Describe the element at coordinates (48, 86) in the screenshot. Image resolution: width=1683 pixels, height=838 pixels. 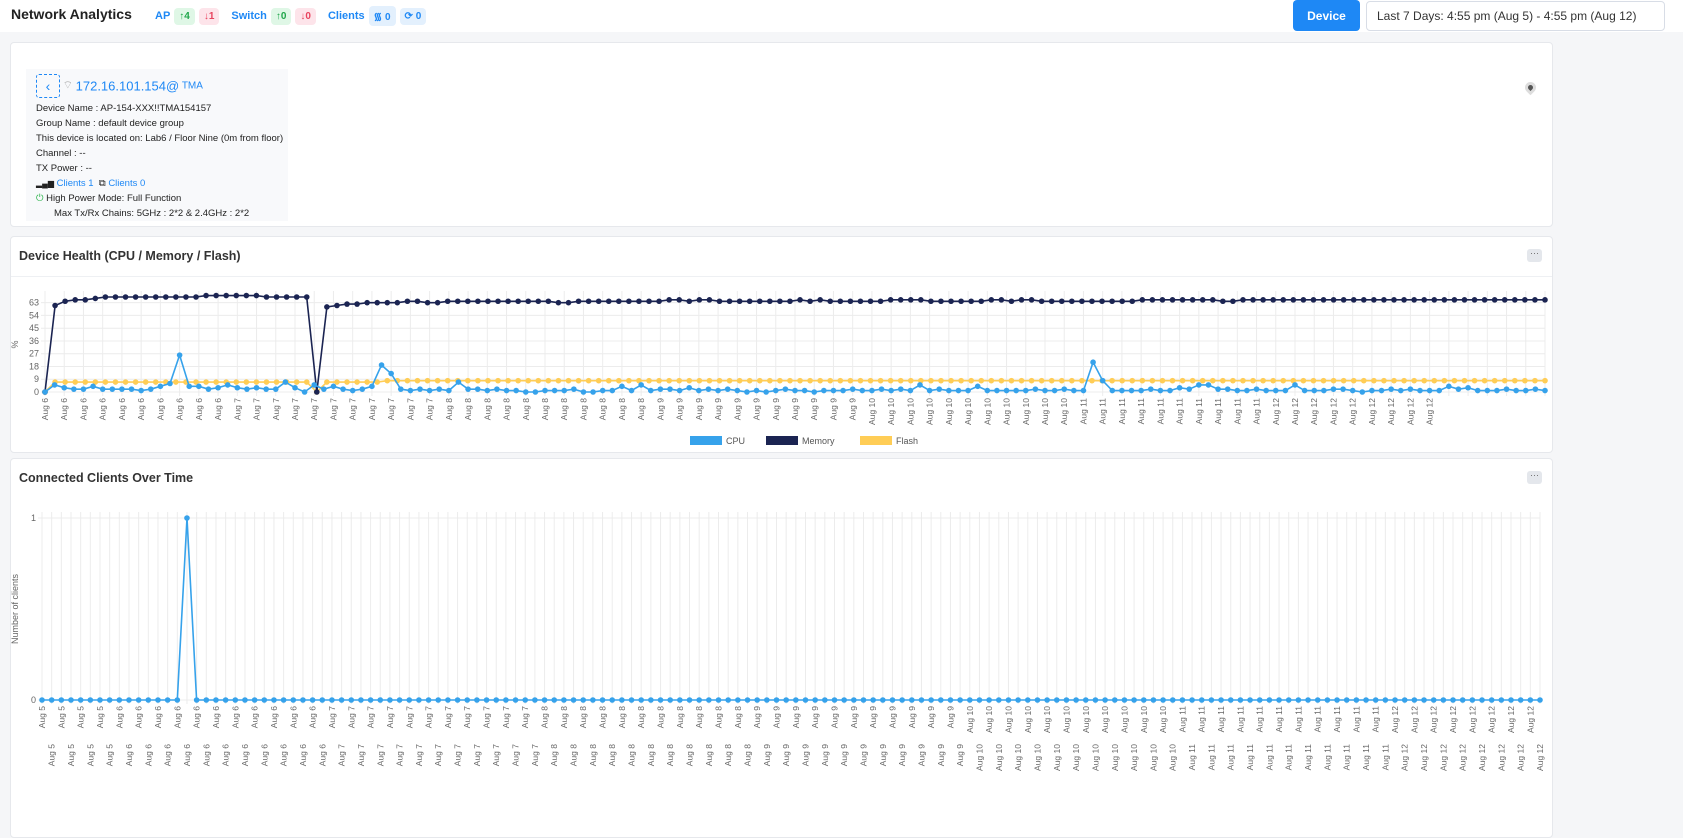
I see `back-button: ‹` at that location.